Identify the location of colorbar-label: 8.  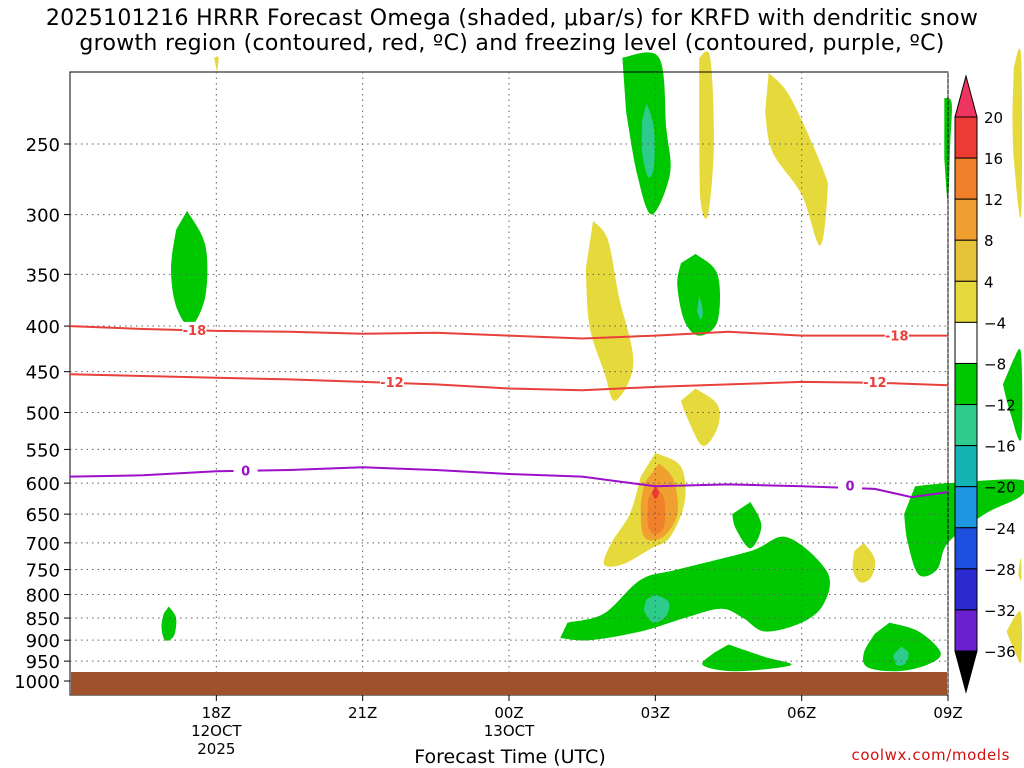
(989, 241).